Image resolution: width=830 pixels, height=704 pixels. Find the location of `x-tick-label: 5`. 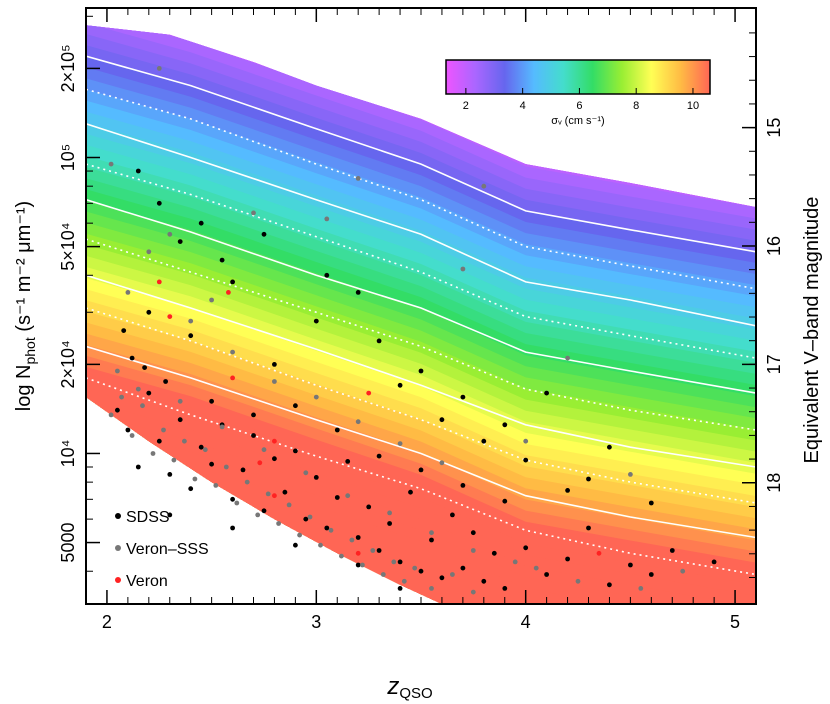

x-tick-label: 5 is located at coordinates (735, 622).